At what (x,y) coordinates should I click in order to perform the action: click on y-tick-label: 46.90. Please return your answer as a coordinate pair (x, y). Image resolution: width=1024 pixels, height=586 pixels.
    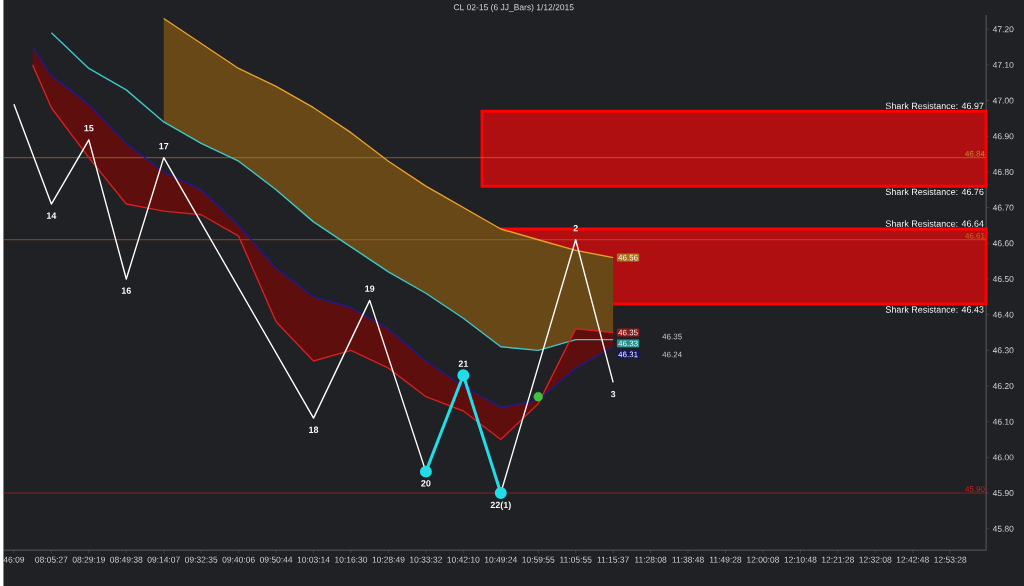
    Looking at the image, I should click on (1003, 136).